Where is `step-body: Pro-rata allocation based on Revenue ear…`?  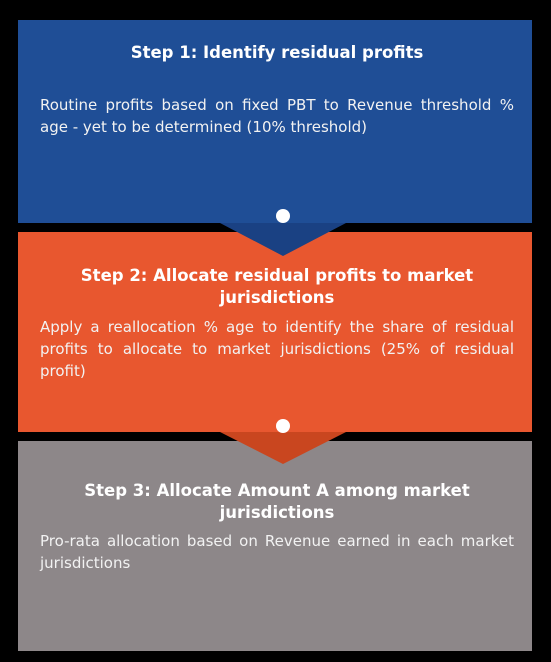 step-body: Pro-rata allocation based on Revenue ear… is located at coordinates (277, 552).